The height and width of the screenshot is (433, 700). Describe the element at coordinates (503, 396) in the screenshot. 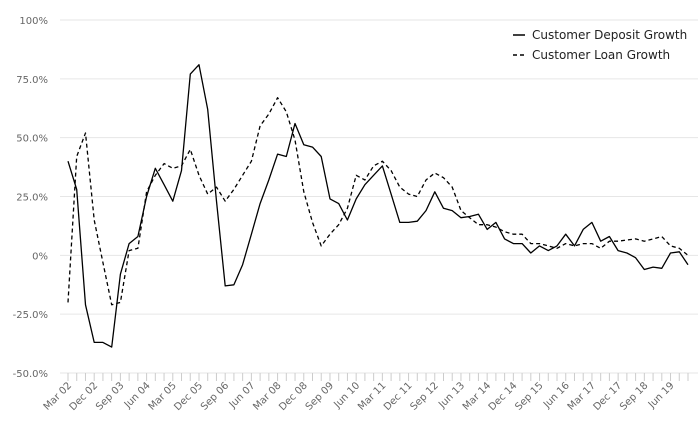

I see `x-tick-label: Dec 14` at that location.